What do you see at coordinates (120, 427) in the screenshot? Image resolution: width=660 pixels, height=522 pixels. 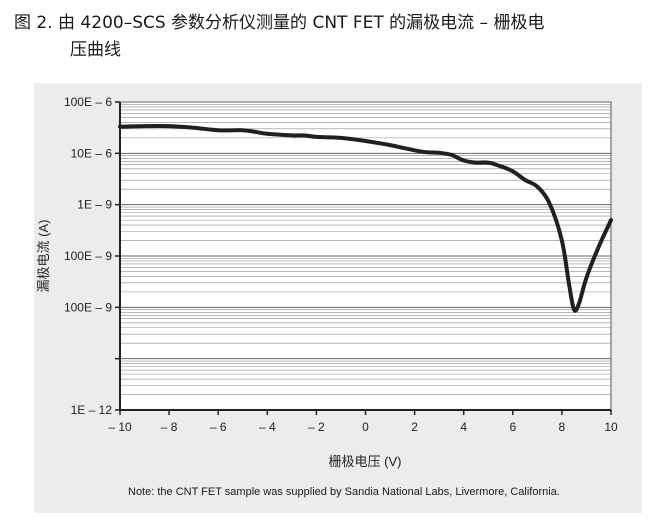 I see `x-tick-label: – 10` at bounding box center [120, 427].